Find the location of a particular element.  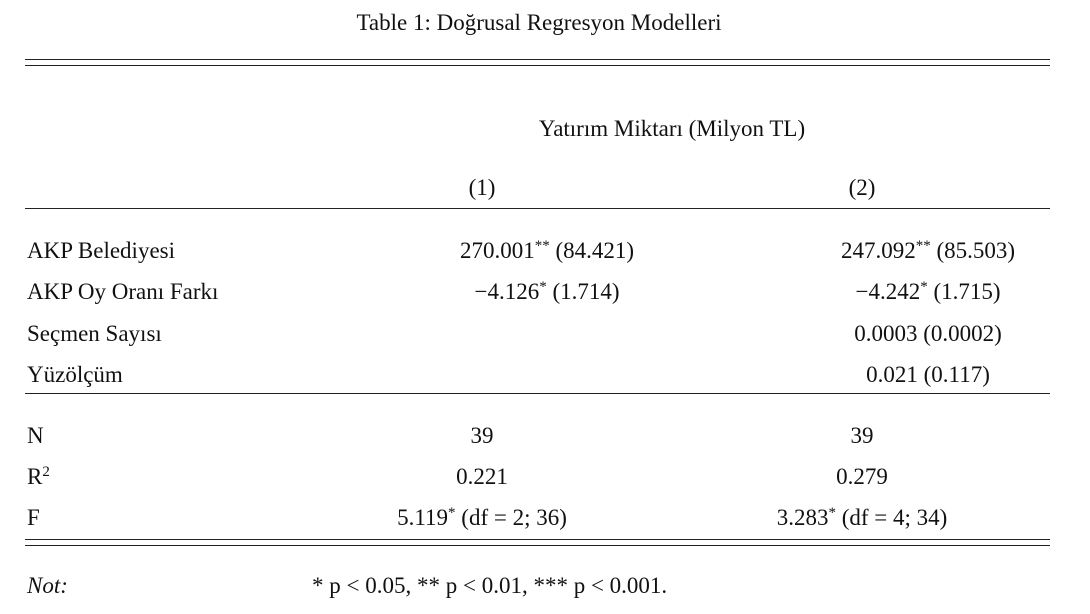

row-label: Seçmen Sayısı is located at coordinates (94, 333).